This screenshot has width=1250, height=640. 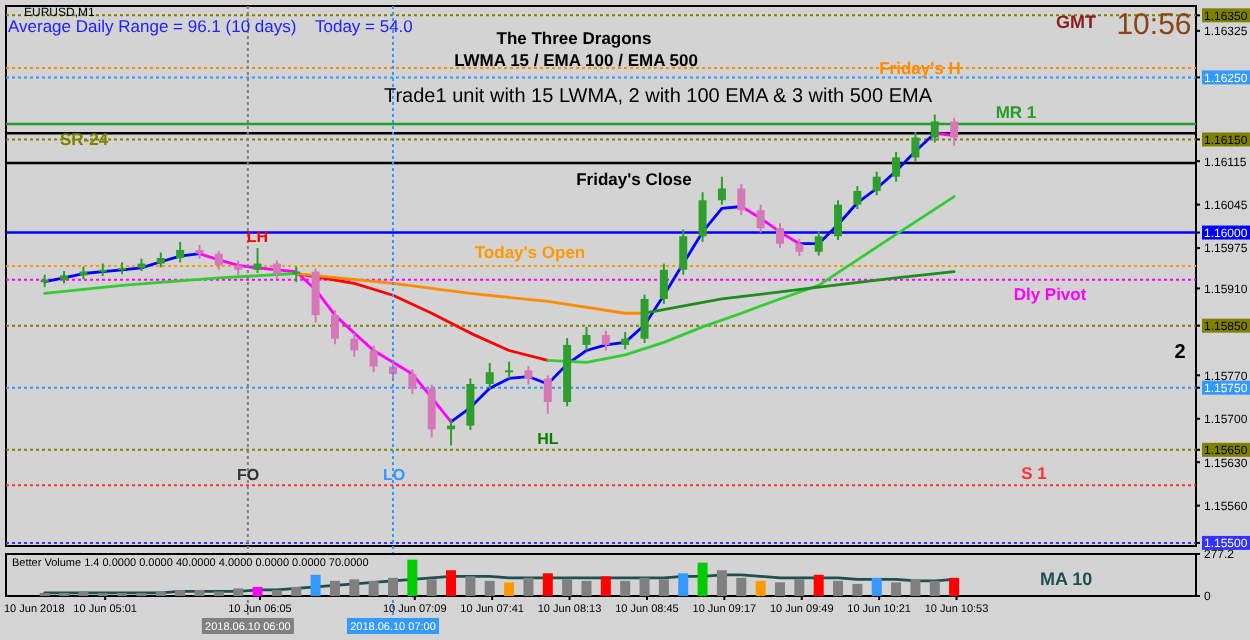 What do you see at coordinates (658, 97) in the screenshot?
I see `annotation: Trade1 unit with 15 LWMA, 2 with 100 EMA & 3 with 500 EMA` at bounding box center [658, 97].